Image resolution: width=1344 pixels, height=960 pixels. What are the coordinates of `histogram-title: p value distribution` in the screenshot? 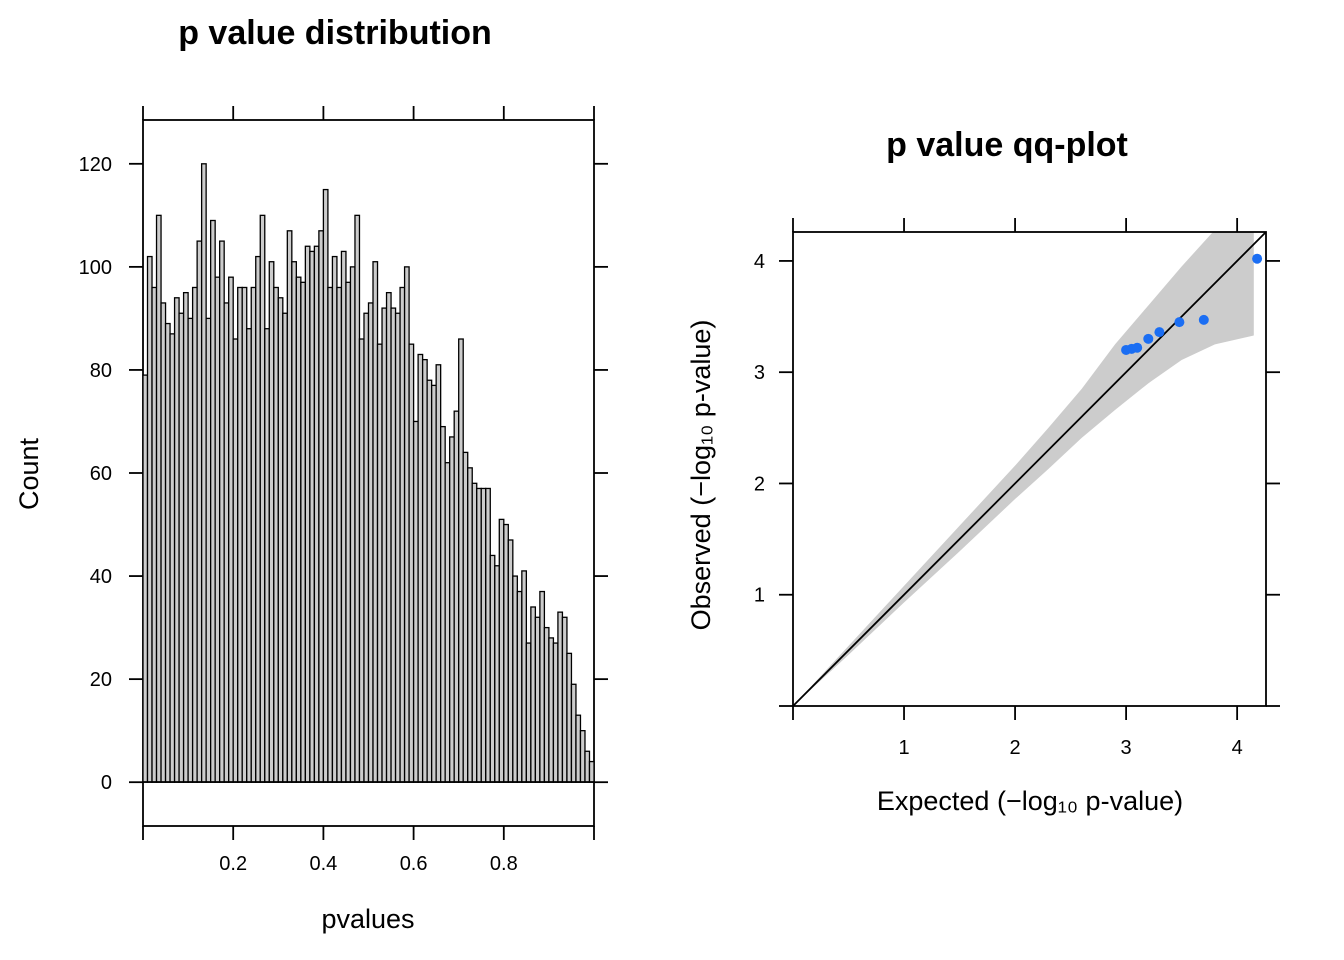 It's located at (335, 33).